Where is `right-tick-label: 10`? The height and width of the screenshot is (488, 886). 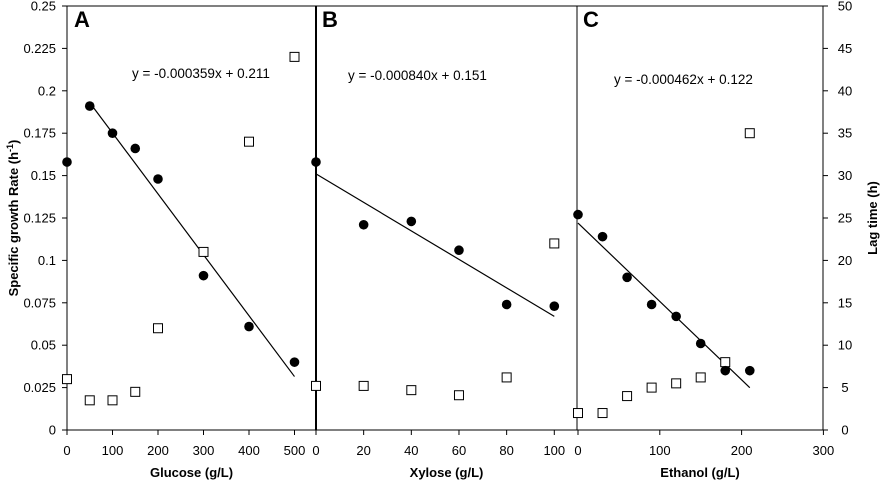 right-tick-label: 10 is located at coordinates (845, 345).